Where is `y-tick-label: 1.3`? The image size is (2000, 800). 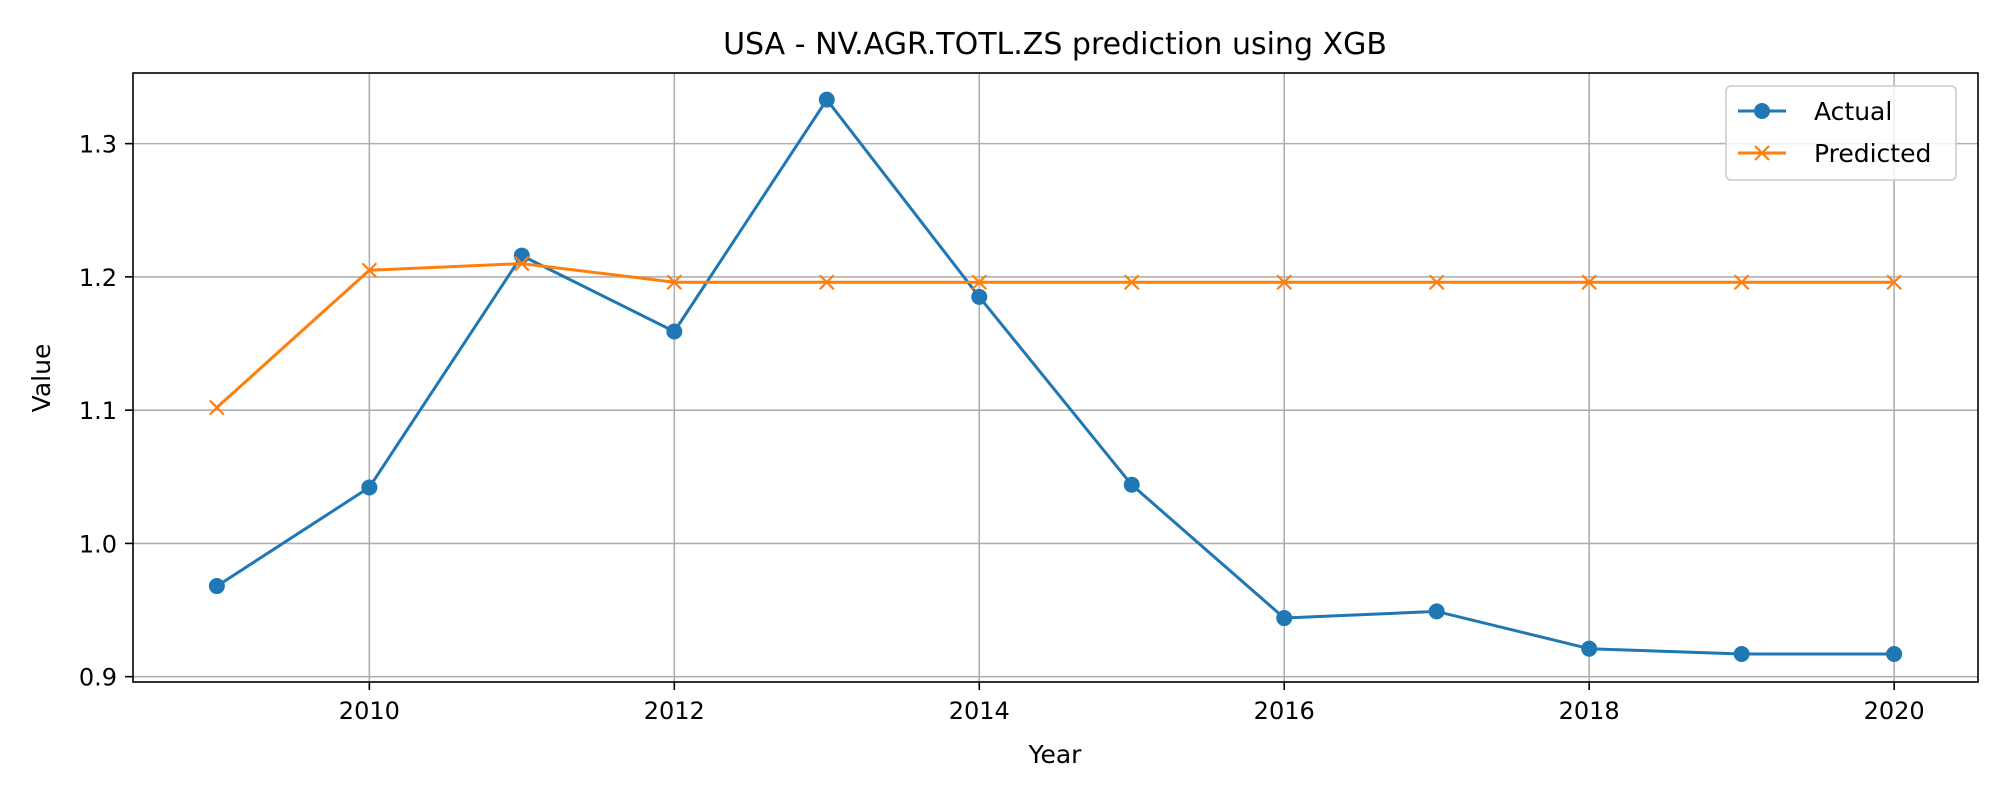
y-tick-label: 1.3 is located at coordinates (98, 145).